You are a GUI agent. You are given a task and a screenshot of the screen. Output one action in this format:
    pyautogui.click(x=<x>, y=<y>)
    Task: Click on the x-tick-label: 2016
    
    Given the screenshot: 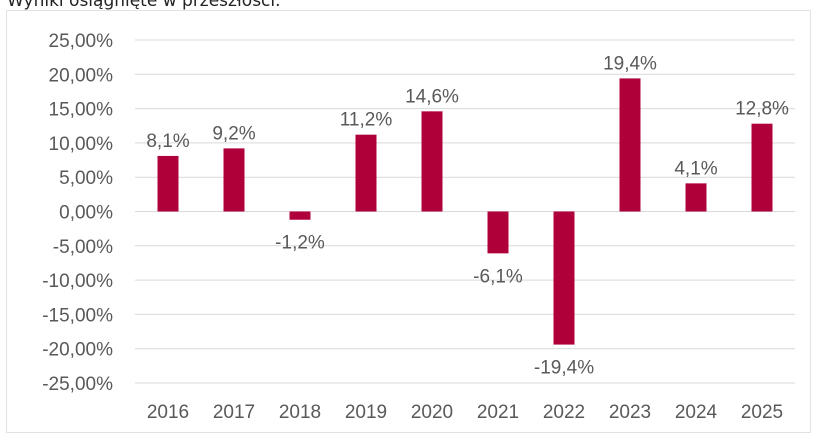 What is the action you would take?
    pyautogui.click(x=168, y=412)
    